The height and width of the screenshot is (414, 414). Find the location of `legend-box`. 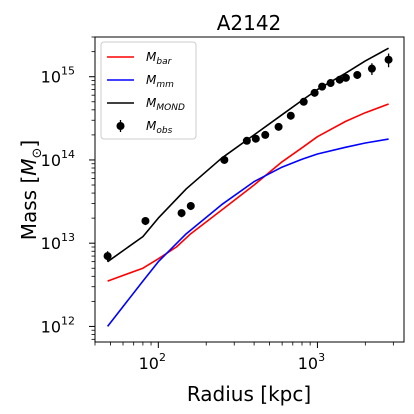

legend-box is located at coordinates (148, 90).